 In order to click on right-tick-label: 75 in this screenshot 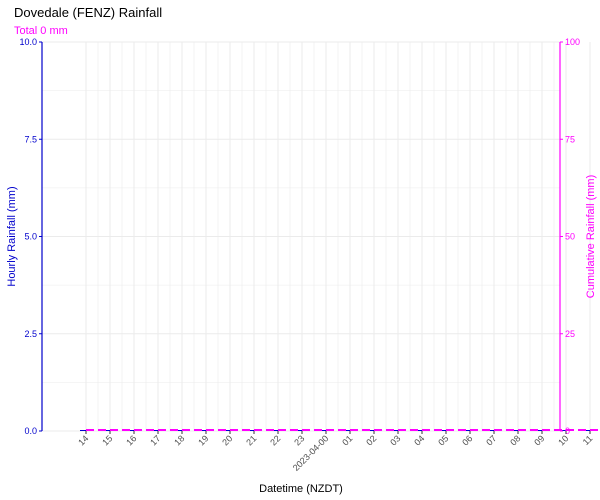, I will do `click(570, 139)`.